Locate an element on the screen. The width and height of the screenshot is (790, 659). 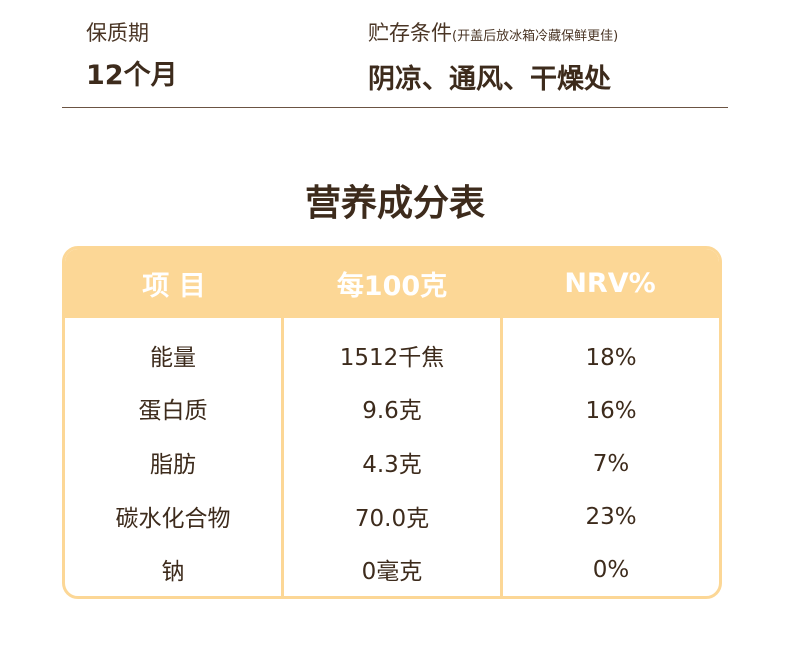
table-cell-per100g: 0毫克 is located at coordinates (392, 572).